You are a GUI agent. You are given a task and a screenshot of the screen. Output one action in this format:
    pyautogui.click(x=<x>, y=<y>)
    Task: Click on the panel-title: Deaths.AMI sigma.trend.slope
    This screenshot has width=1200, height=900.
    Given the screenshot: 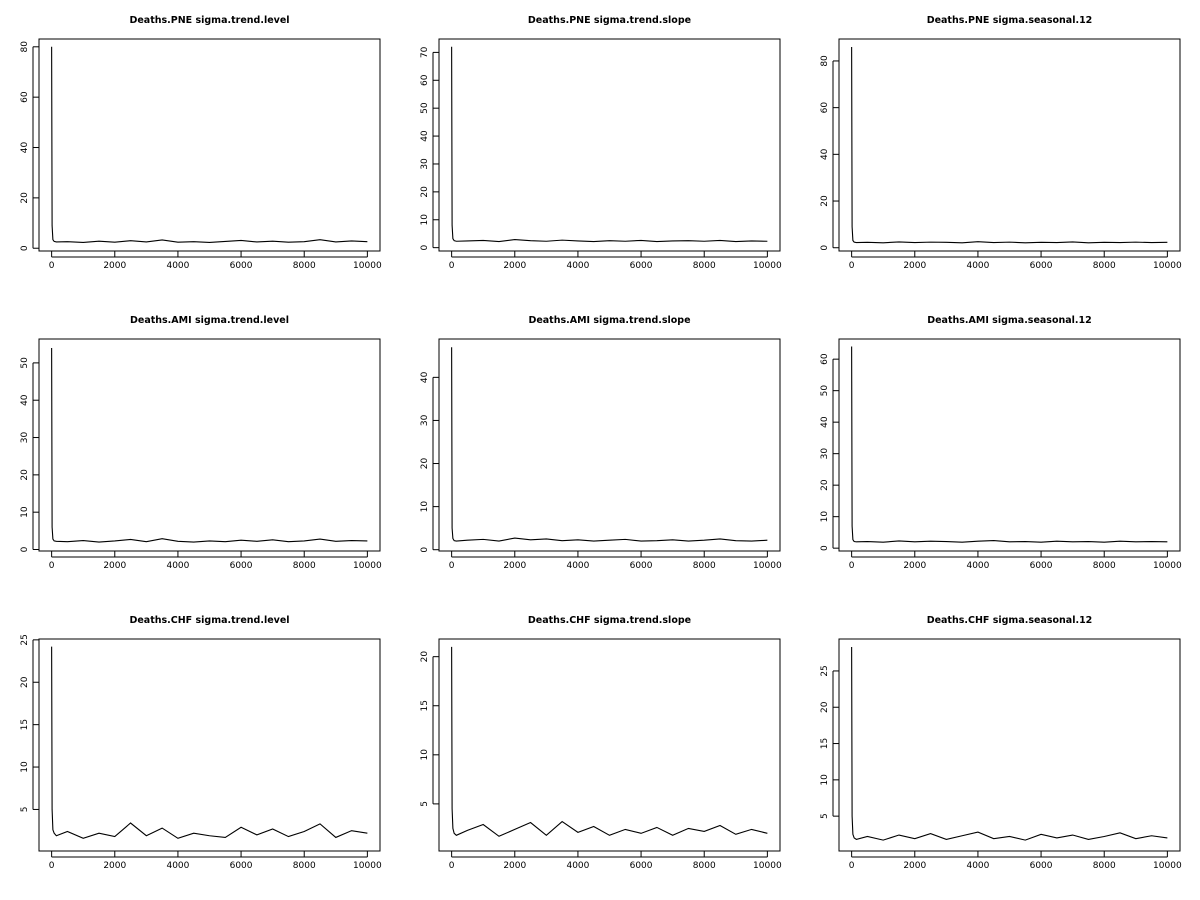 What is the action you would take?
    pyautogui.click(x=609, y=320)
    